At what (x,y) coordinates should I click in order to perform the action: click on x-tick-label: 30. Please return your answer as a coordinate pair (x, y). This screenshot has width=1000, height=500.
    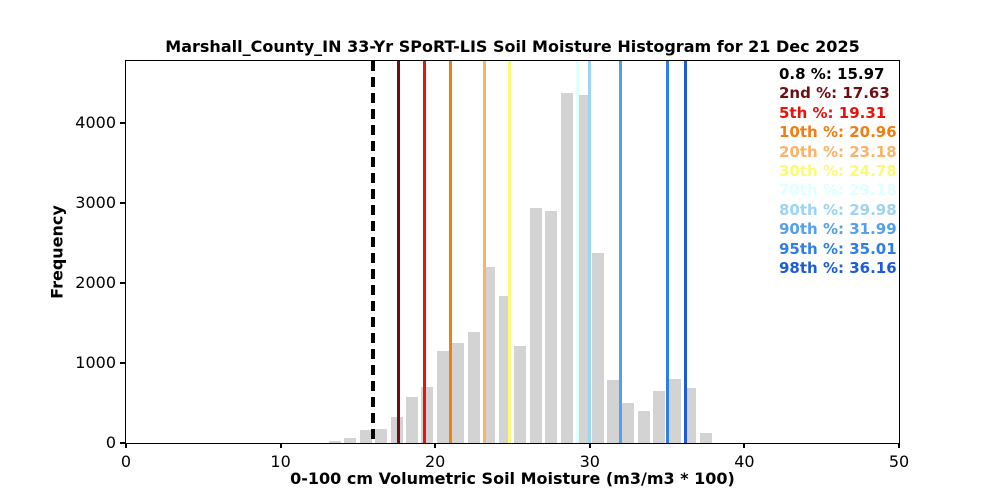
    Looking at the image, I should click on (589, 461).